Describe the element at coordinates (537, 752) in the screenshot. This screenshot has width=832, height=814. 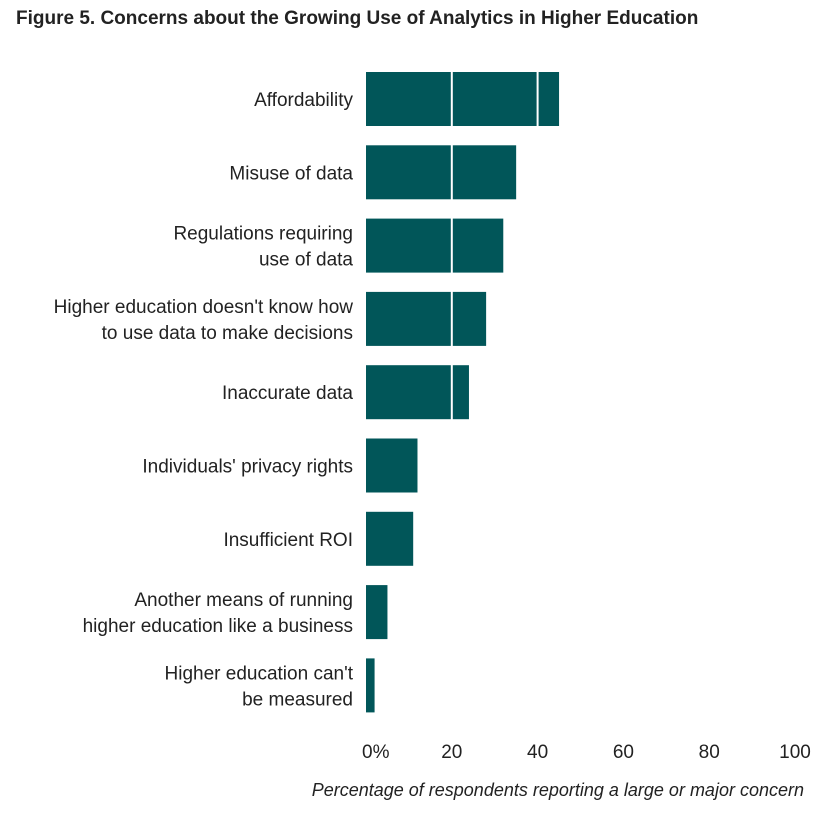
I see `x-tick-label-2: 40` at that location.